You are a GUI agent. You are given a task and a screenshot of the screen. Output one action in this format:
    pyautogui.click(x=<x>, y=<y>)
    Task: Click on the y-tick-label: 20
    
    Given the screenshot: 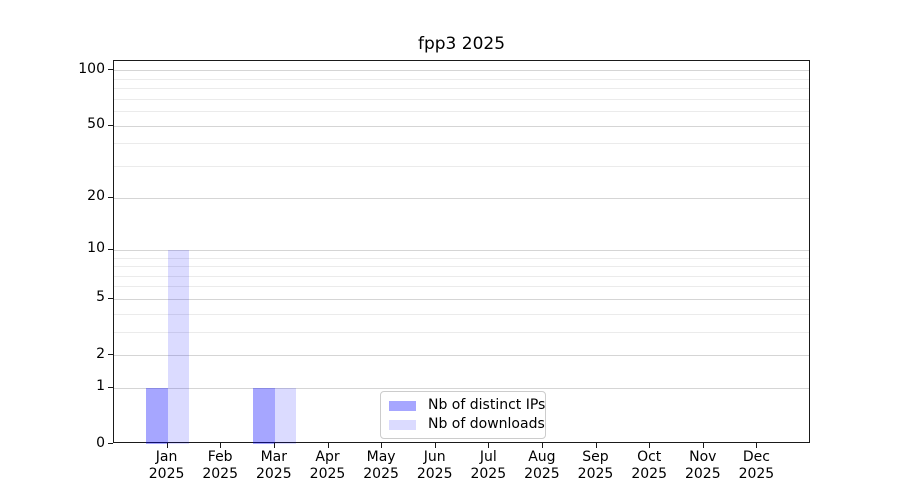 What is the action you would take?
    pyautogui.click(x=96, y=196)
    